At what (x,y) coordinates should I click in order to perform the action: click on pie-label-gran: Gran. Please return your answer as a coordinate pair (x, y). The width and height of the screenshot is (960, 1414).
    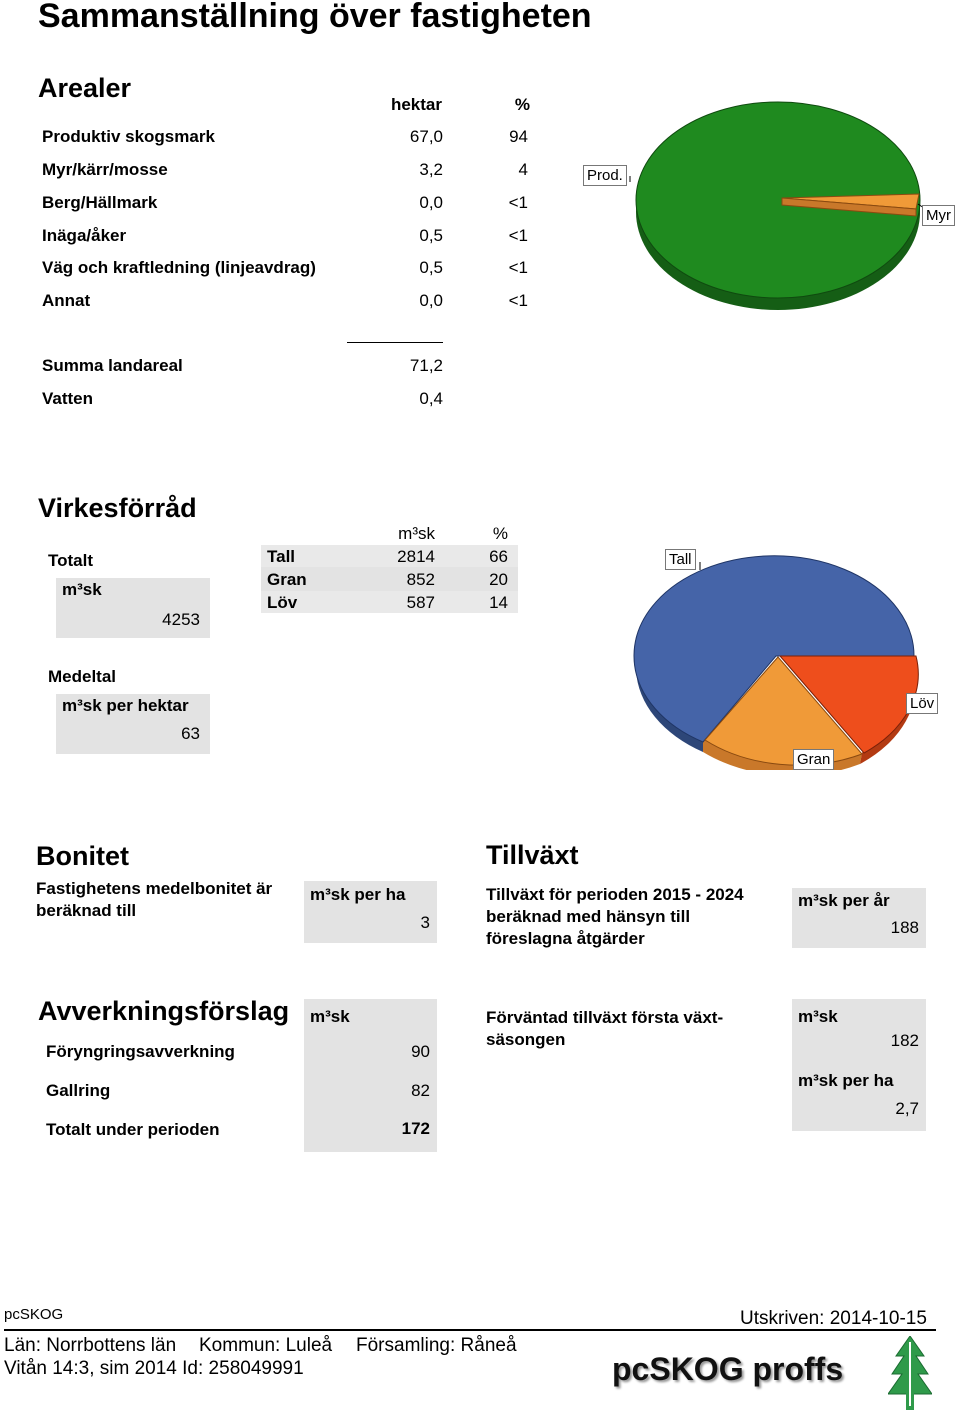
    Looking at the image, I should click on (814, 759).